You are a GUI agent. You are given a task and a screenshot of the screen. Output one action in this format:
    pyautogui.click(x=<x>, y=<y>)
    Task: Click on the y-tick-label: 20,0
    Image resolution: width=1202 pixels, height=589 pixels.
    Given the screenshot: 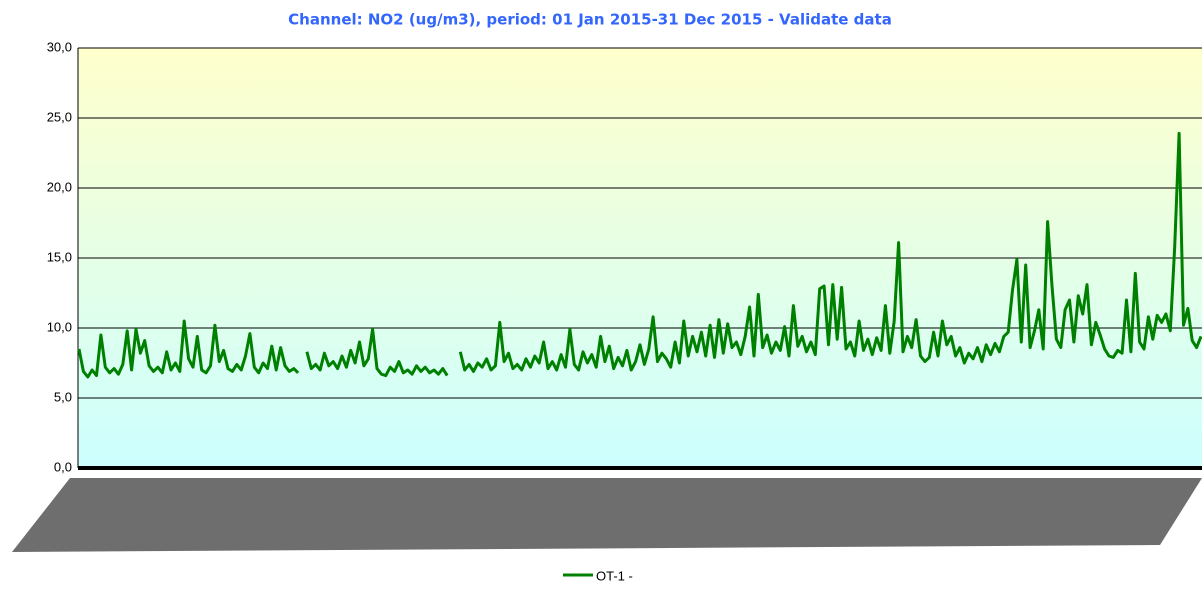 What is the action you would take?
    pyautogui.click(x=59, y=186)
    